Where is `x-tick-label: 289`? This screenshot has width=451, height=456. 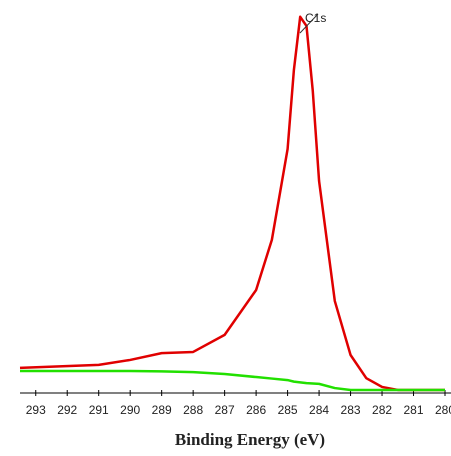
x-tick-label: 289 is located at coordinates (162, 410).